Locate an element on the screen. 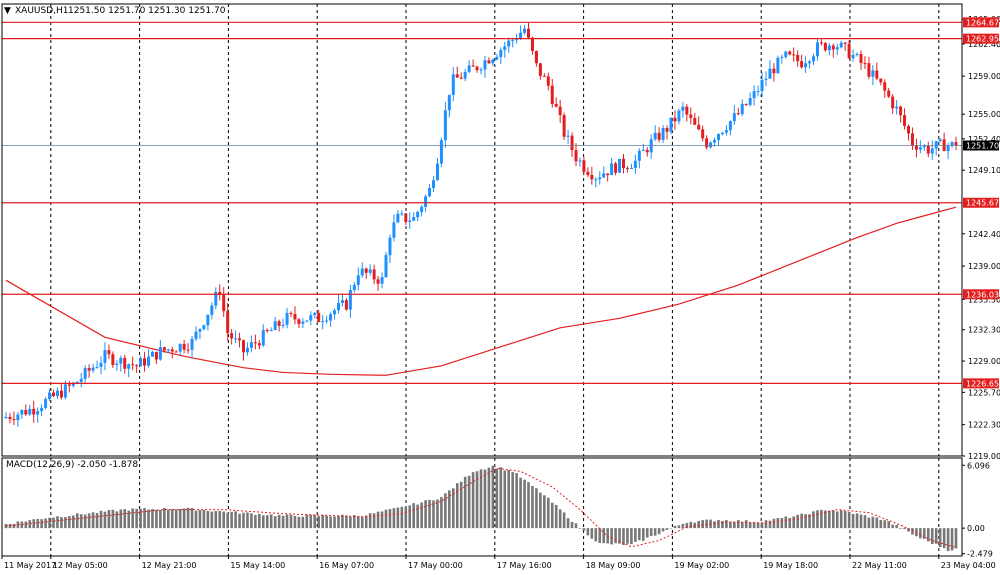  time-tick-label: 16 May 07:00 is located at coordinates (346, 565).